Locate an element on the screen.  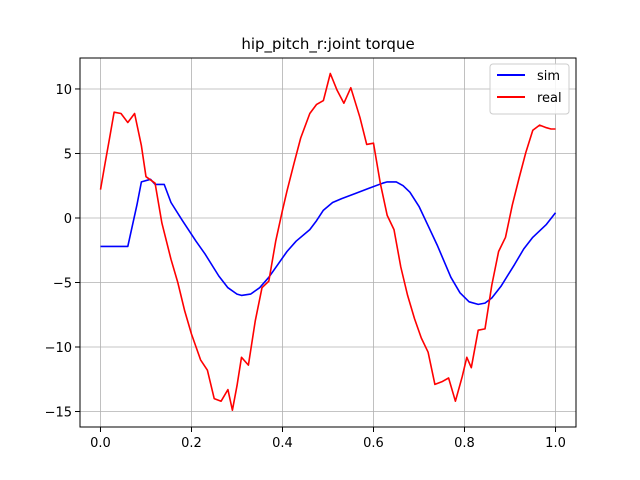
y-tick-label: 5 is located at coordinates (68, 154).